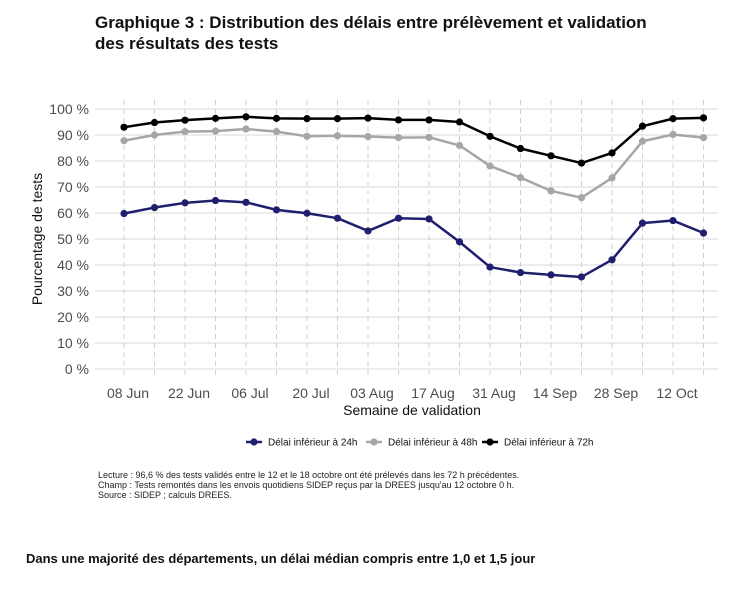  Describe the element at coordinates (372, 393) in the screenshot. I see `x-tick-label: 03 Aug` at that location.